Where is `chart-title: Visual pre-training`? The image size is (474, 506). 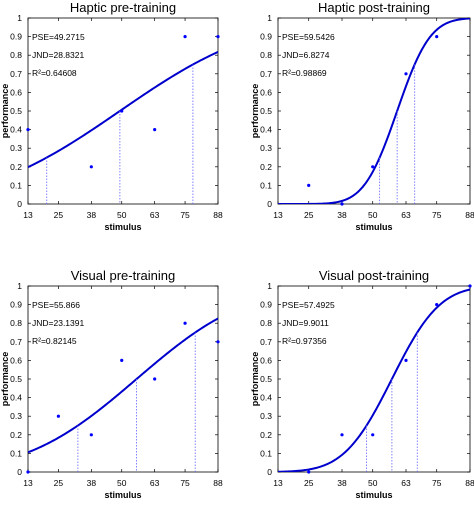
chart-title: Visual pre-training is located at coordinates (123, 275).